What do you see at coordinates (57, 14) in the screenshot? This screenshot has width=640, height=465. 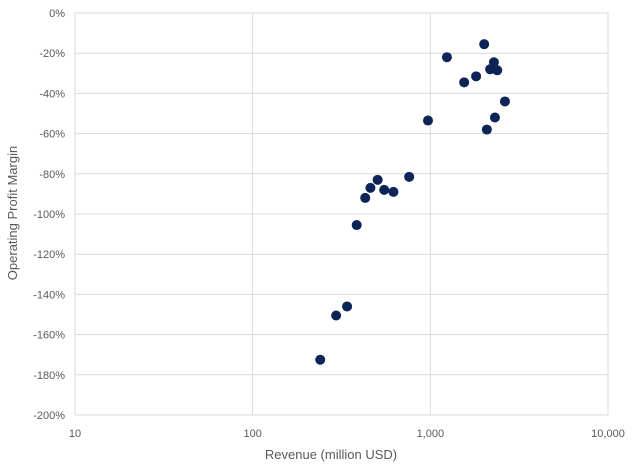 I see `y-tick-label: 0%` at bounding box center [57, 14].